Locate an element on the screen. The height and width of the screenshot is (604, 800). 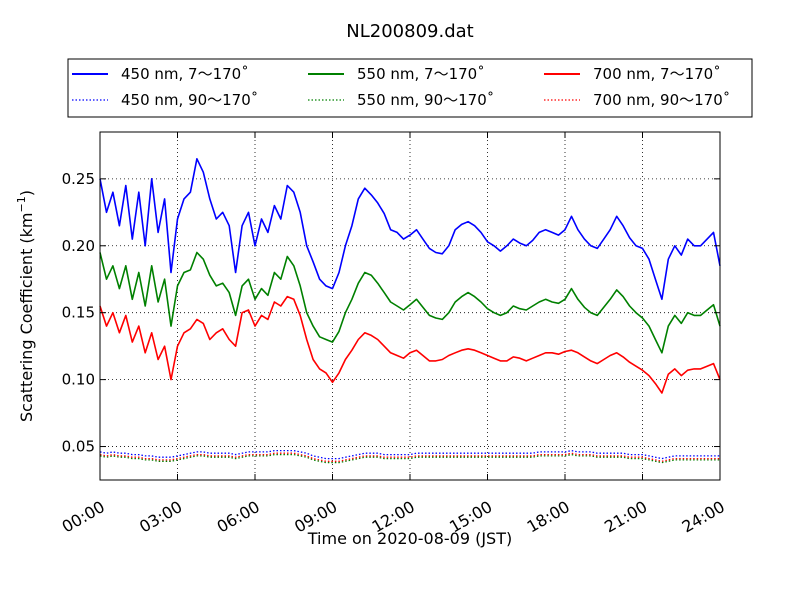
legend-box is located at coordinates (410, 88).